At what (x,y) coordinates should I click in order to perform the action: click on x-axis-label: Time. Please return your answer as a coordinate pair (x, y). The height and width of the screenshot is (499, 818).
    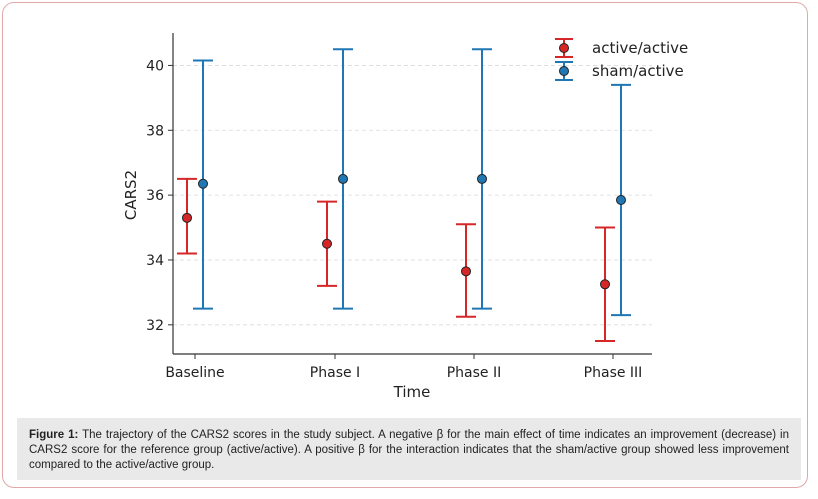
    Looking at the image, I should click on (412, 392).